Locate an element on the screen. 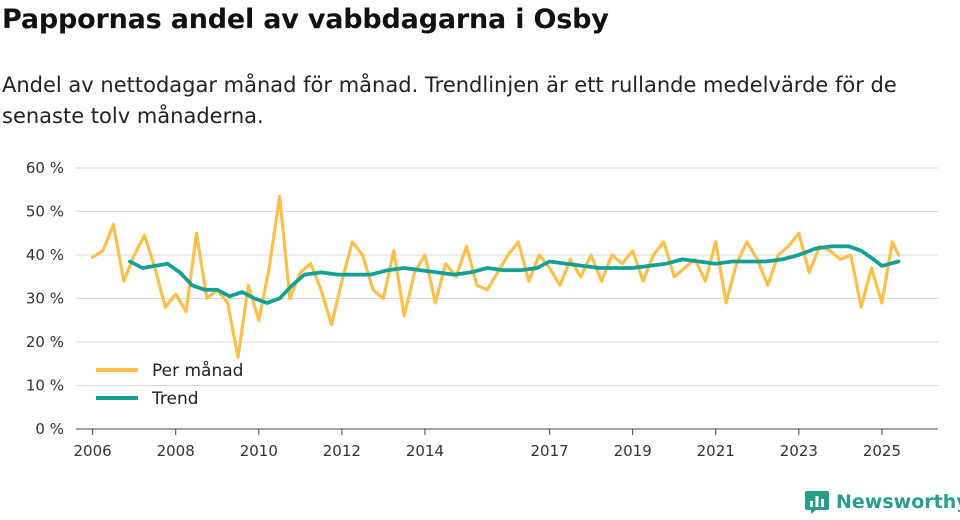 The height and width of the screenshot is (520, 960). y-axis: 0 % 10 % 20 % 30 % 40 % 50 % 60 % is located at coordinates (45, 298).